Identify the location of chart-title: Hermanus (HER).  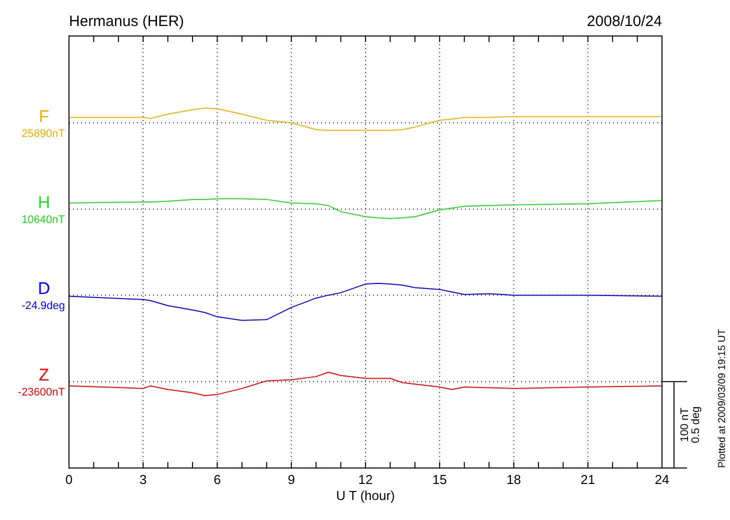
(126, 21).